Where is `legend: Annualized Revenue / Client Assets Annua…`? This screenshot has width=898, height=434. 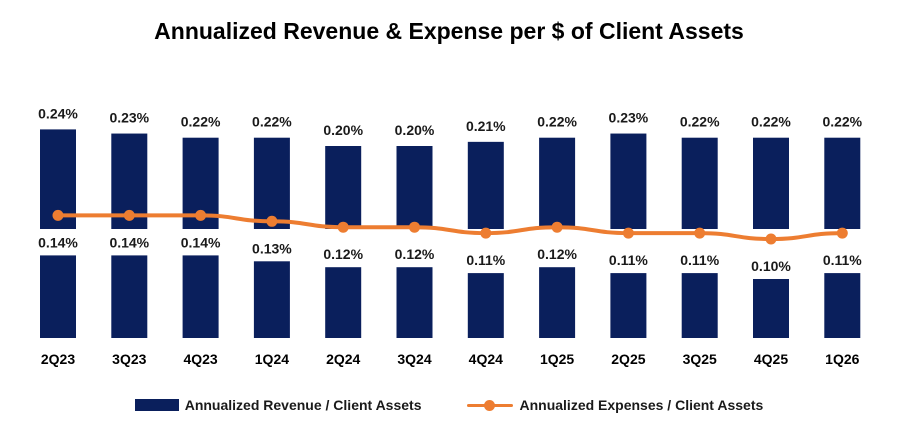
legend: Annualized Revenue / Client Assets Annua… is located at coordinates (449, 405).